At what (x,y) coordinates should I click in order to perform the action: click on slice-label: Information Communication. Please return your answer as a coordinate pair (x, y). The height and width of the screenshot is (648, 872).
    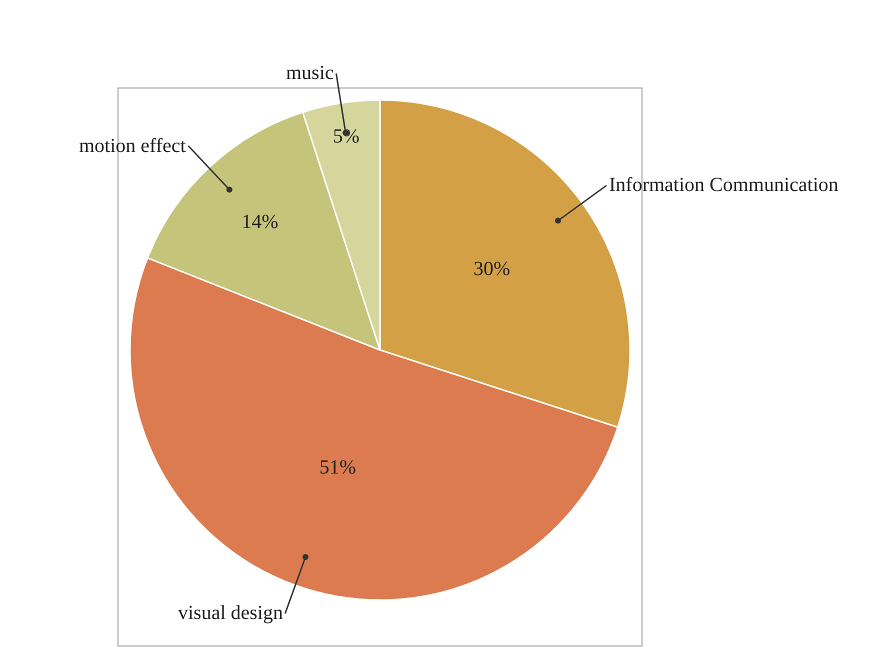
    Looking at the image, I should click on (723, 185).